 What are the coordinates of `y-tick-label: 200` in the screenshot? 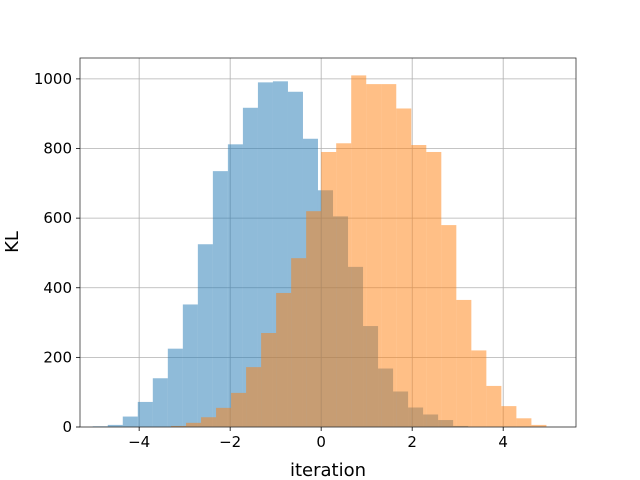 It's located at (57, 357).